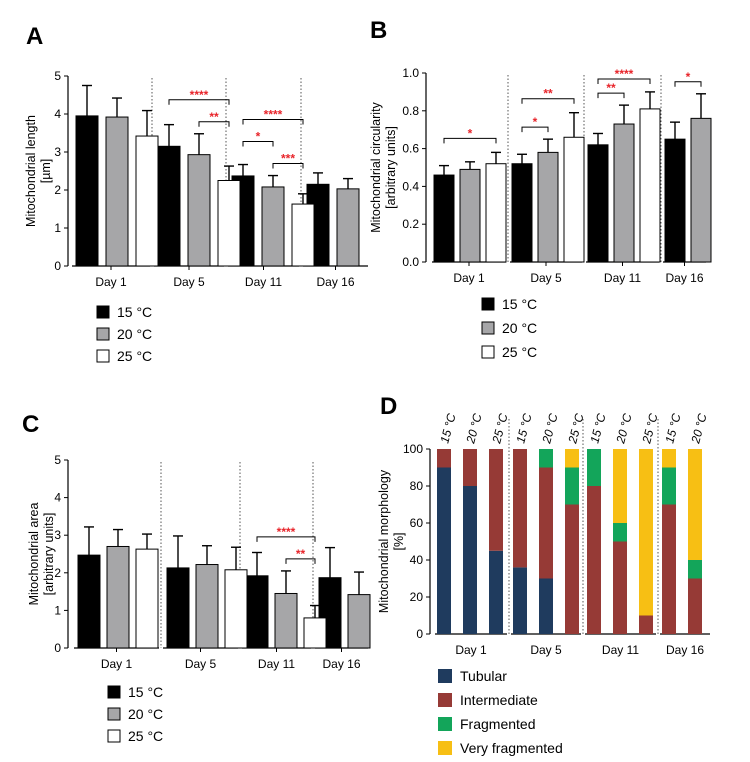 The image size is (750, 762). What do you see at coordinates (474, 429) in the screenshot?
I see `bar-temperature-label: 20 °C` at bounding box center [474, 429].